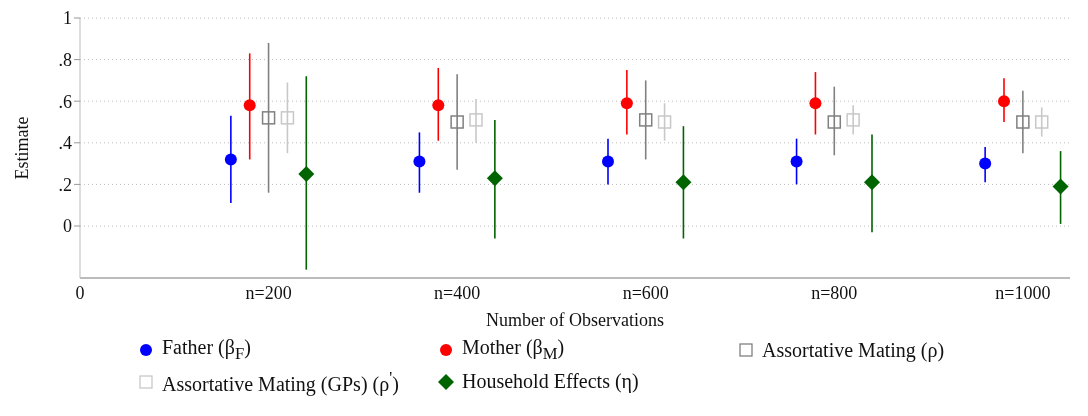 This screenshot has width=1088, height=416. Describe the element at coordinates (645, 292) in the screenshot. I see `x-tick-label: n=600` at that location.